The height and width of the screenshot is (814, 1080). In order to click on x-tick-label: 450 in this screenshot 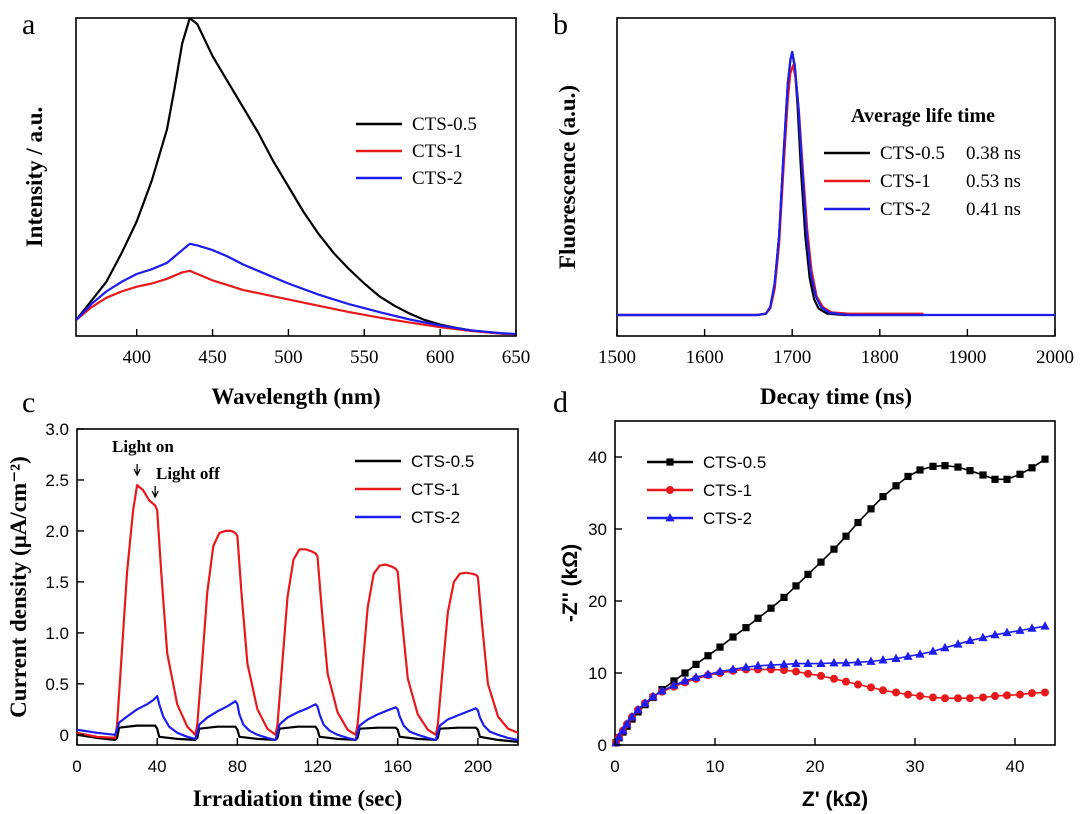, I will do `click(212, 357)`.